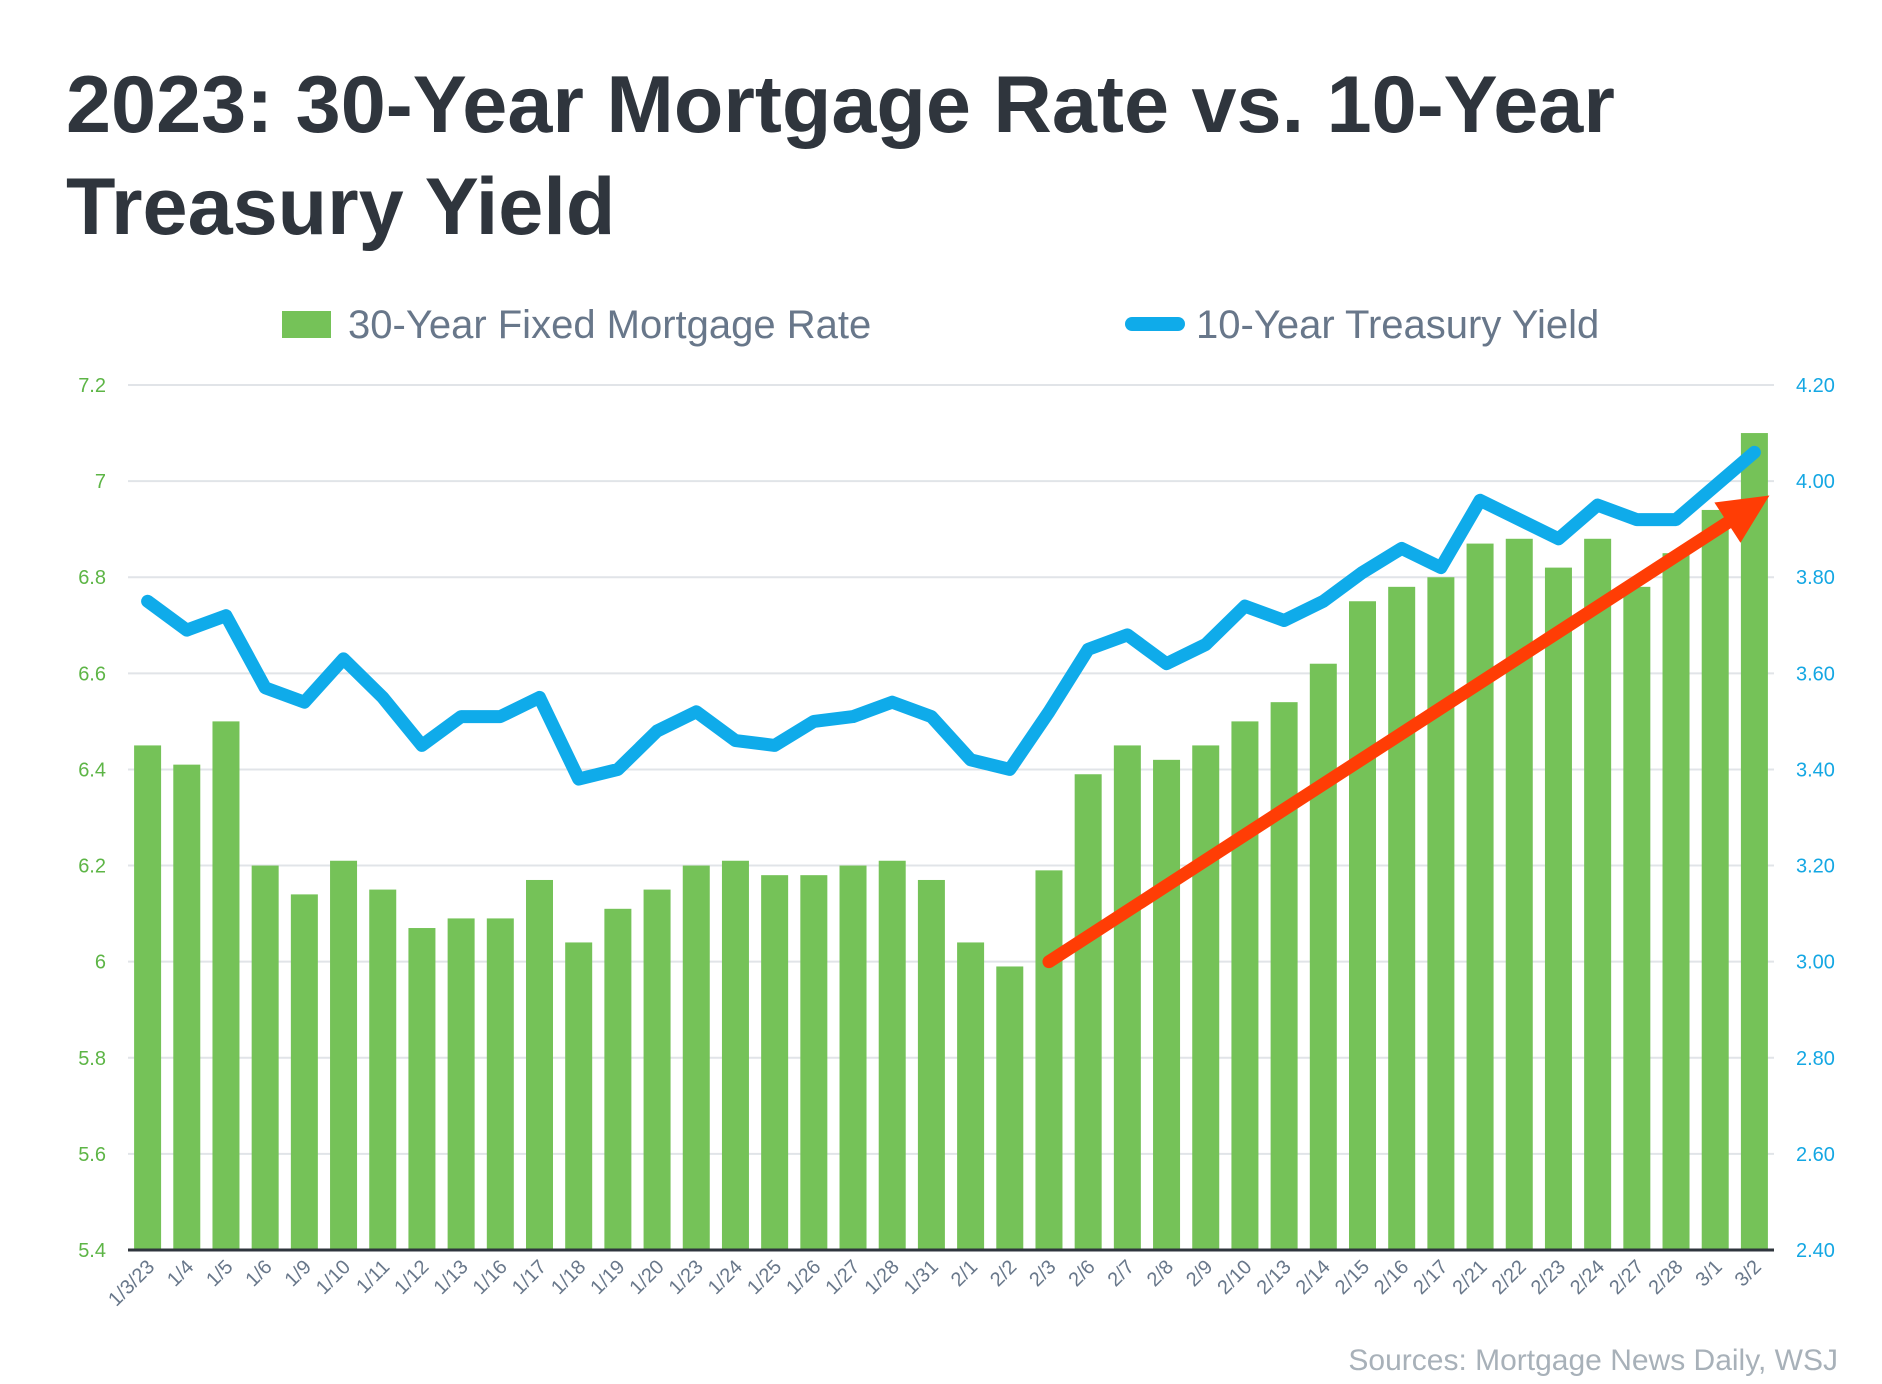 The image size is (1882, 1384). Describe the element at coordinates (92, 386) in the screenshot. I see `left-tick-label: 7.2` at that location.